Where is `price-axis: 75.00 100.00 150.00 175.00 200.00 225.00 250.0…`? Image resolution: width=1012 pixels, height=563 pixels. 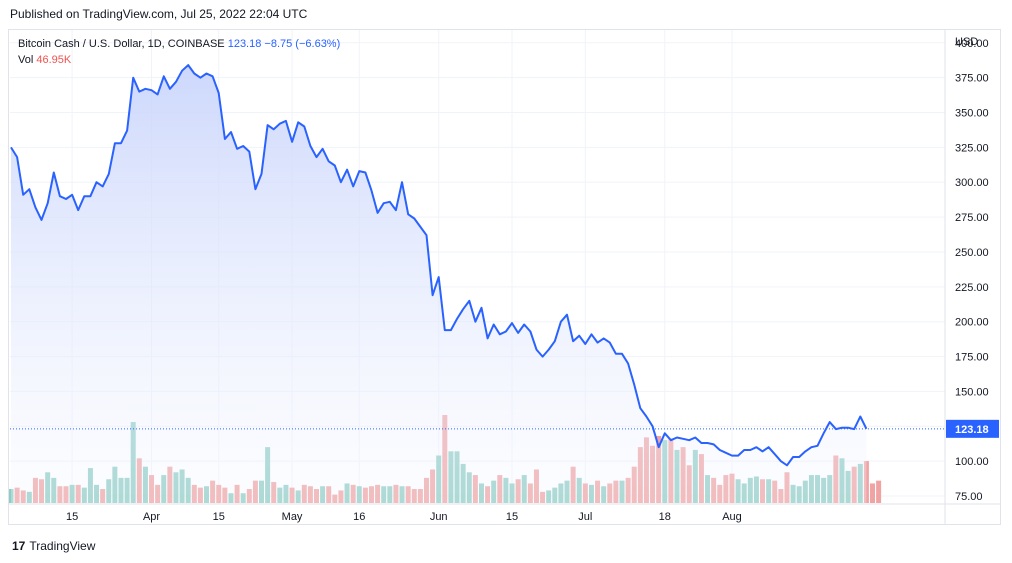 price-axis: 75.00 100.00 150.00 175.00 200.00 225.00 250.0… is located at coordinates (972, 270).